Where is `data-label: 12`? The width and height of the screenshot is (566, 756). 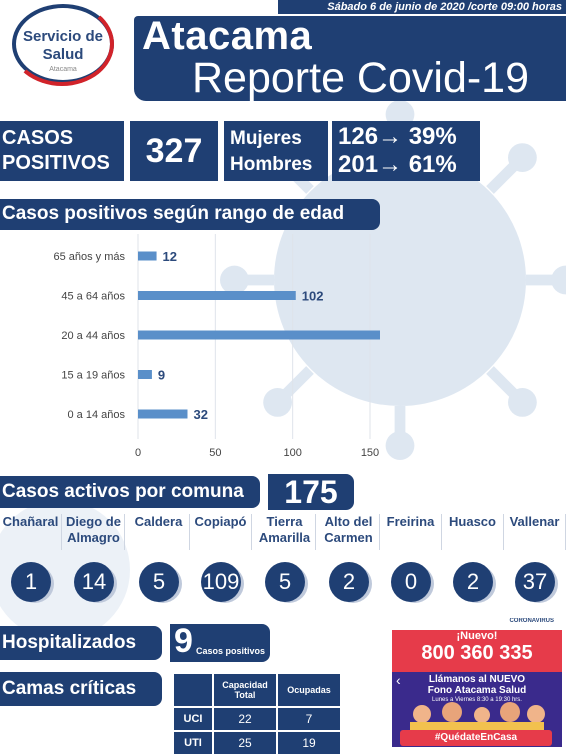
data-label: 12 is located at coordinates (170, 256).